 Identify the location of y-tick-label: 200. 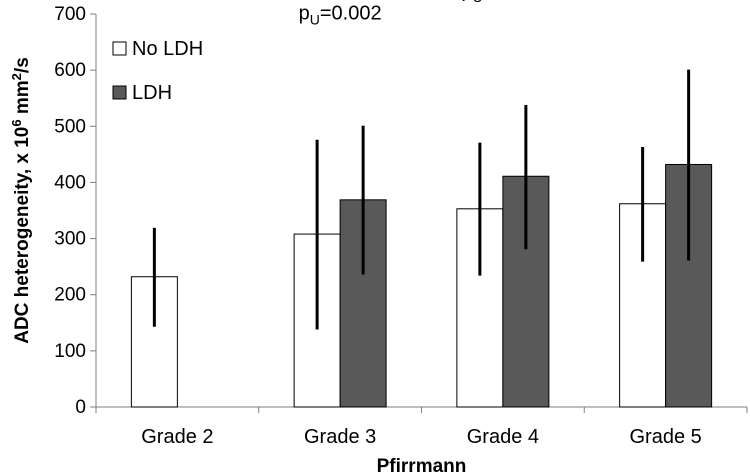
(70, 295).